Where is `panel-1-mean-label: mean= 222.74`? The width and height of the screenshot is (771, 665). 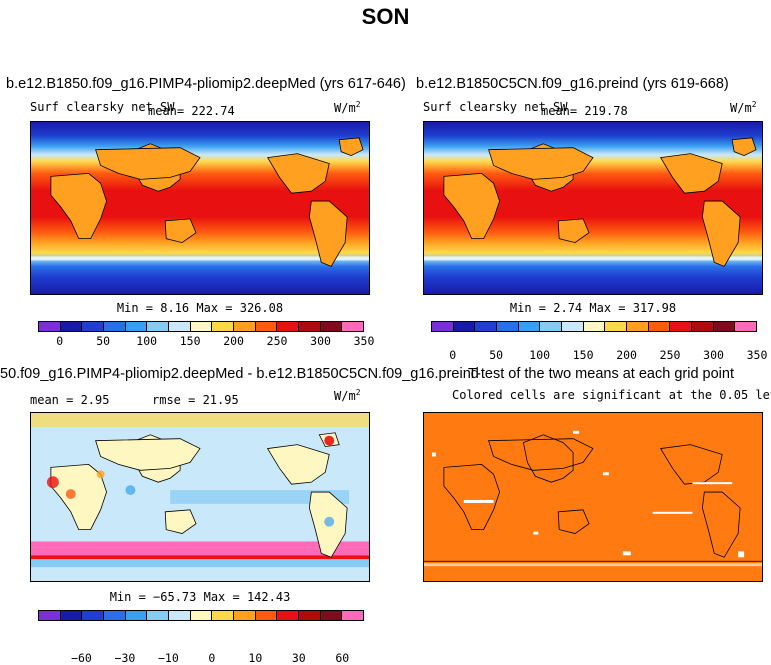
panel-1-mean-label: mean= 222.74 is located at coordinates (191, 111).